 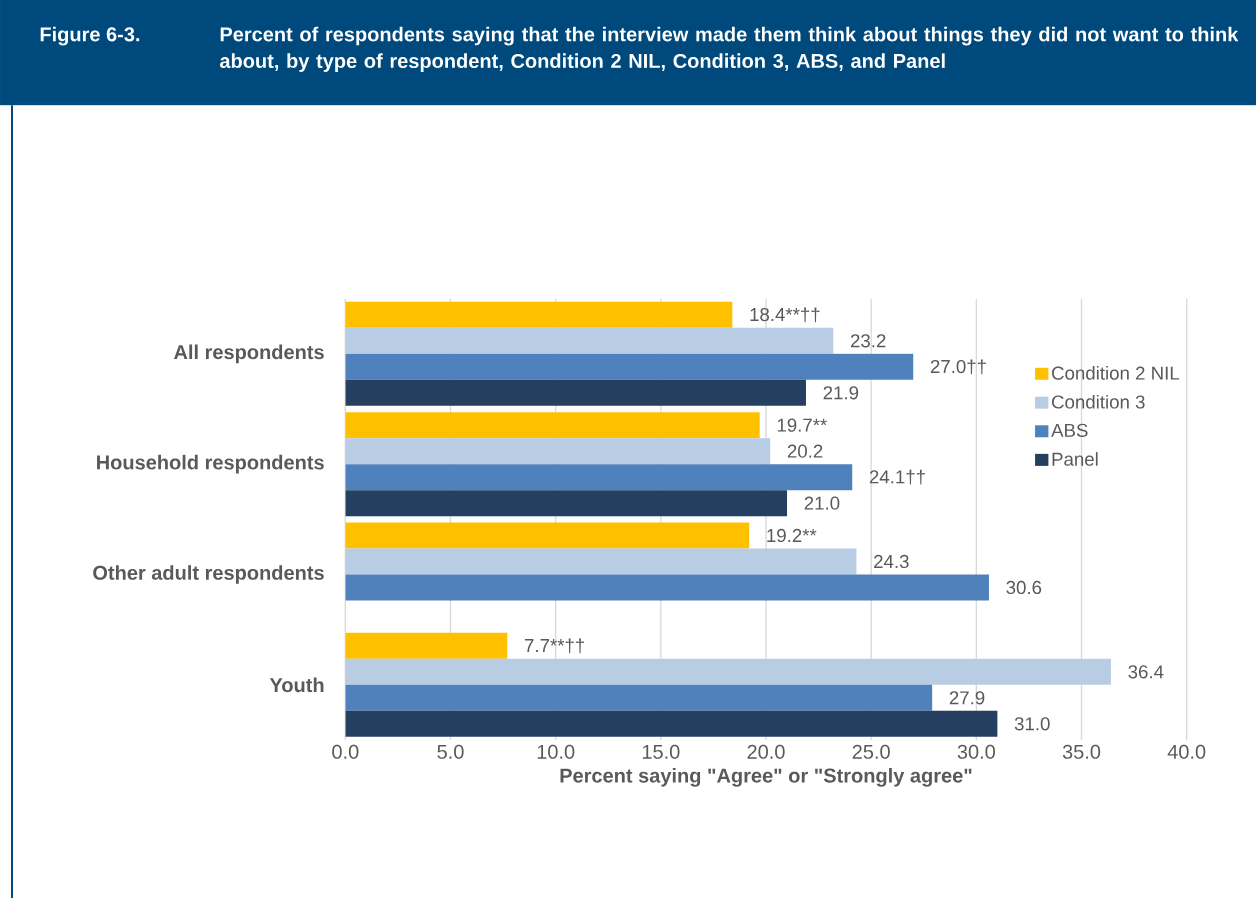 I want to click on y-tick-label: Household respondents, so click(x=210, y=464).